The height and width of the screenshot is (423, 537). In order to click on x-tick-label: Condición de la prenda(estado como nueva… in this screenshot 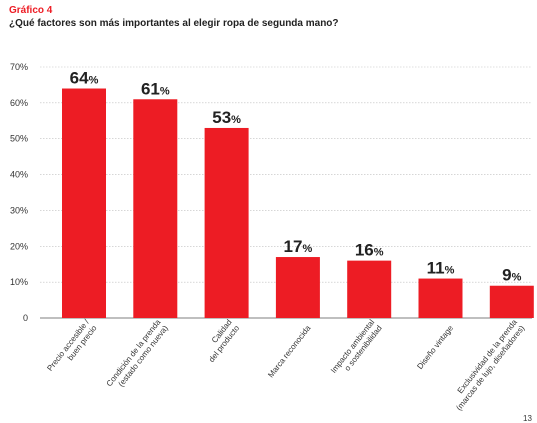, I will do `click(138, 355)`.